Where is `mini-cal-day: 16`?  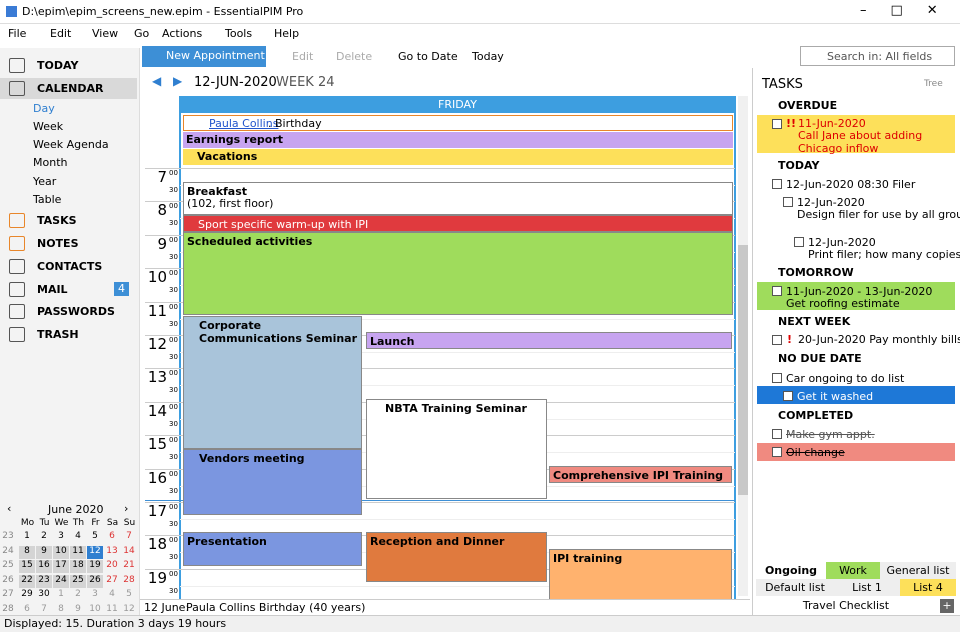
mini-cal-day: 16 is located at coordinates (44, 566).